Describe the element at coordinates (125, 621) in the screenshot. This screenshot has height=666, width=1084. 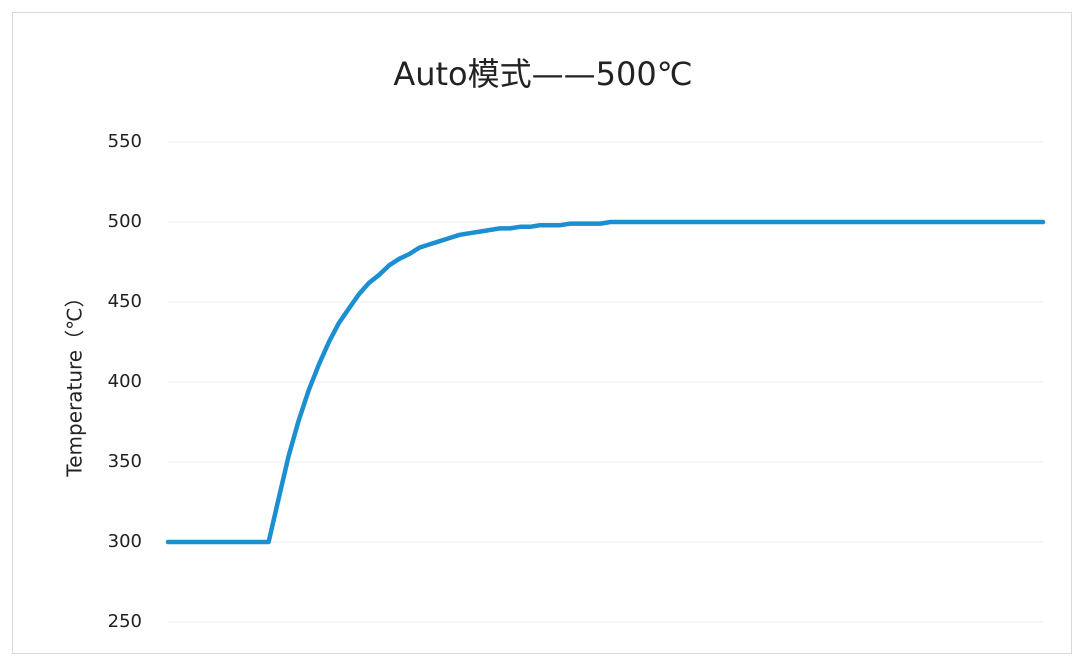
I see `y-tick-label: 250` at that location.